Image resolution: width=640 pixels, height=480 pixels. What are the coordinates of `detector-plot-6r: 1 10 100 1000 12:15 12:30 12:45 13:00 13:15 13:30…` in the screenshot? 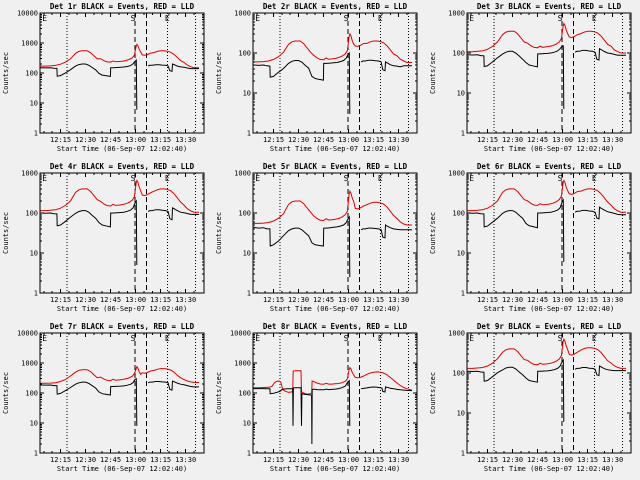 It's located at (533, 240).